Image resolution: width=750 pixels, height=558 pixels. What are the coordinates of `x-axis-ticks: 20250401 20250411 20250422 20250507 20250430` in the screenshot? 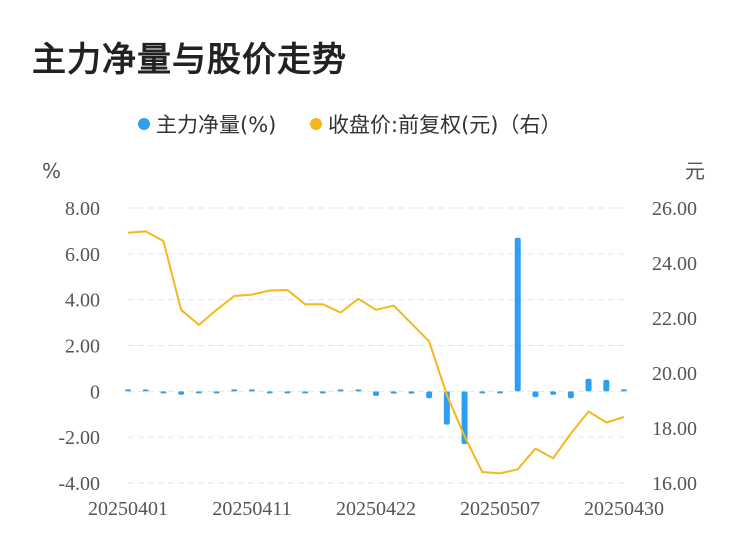 It's located at (376, 509).